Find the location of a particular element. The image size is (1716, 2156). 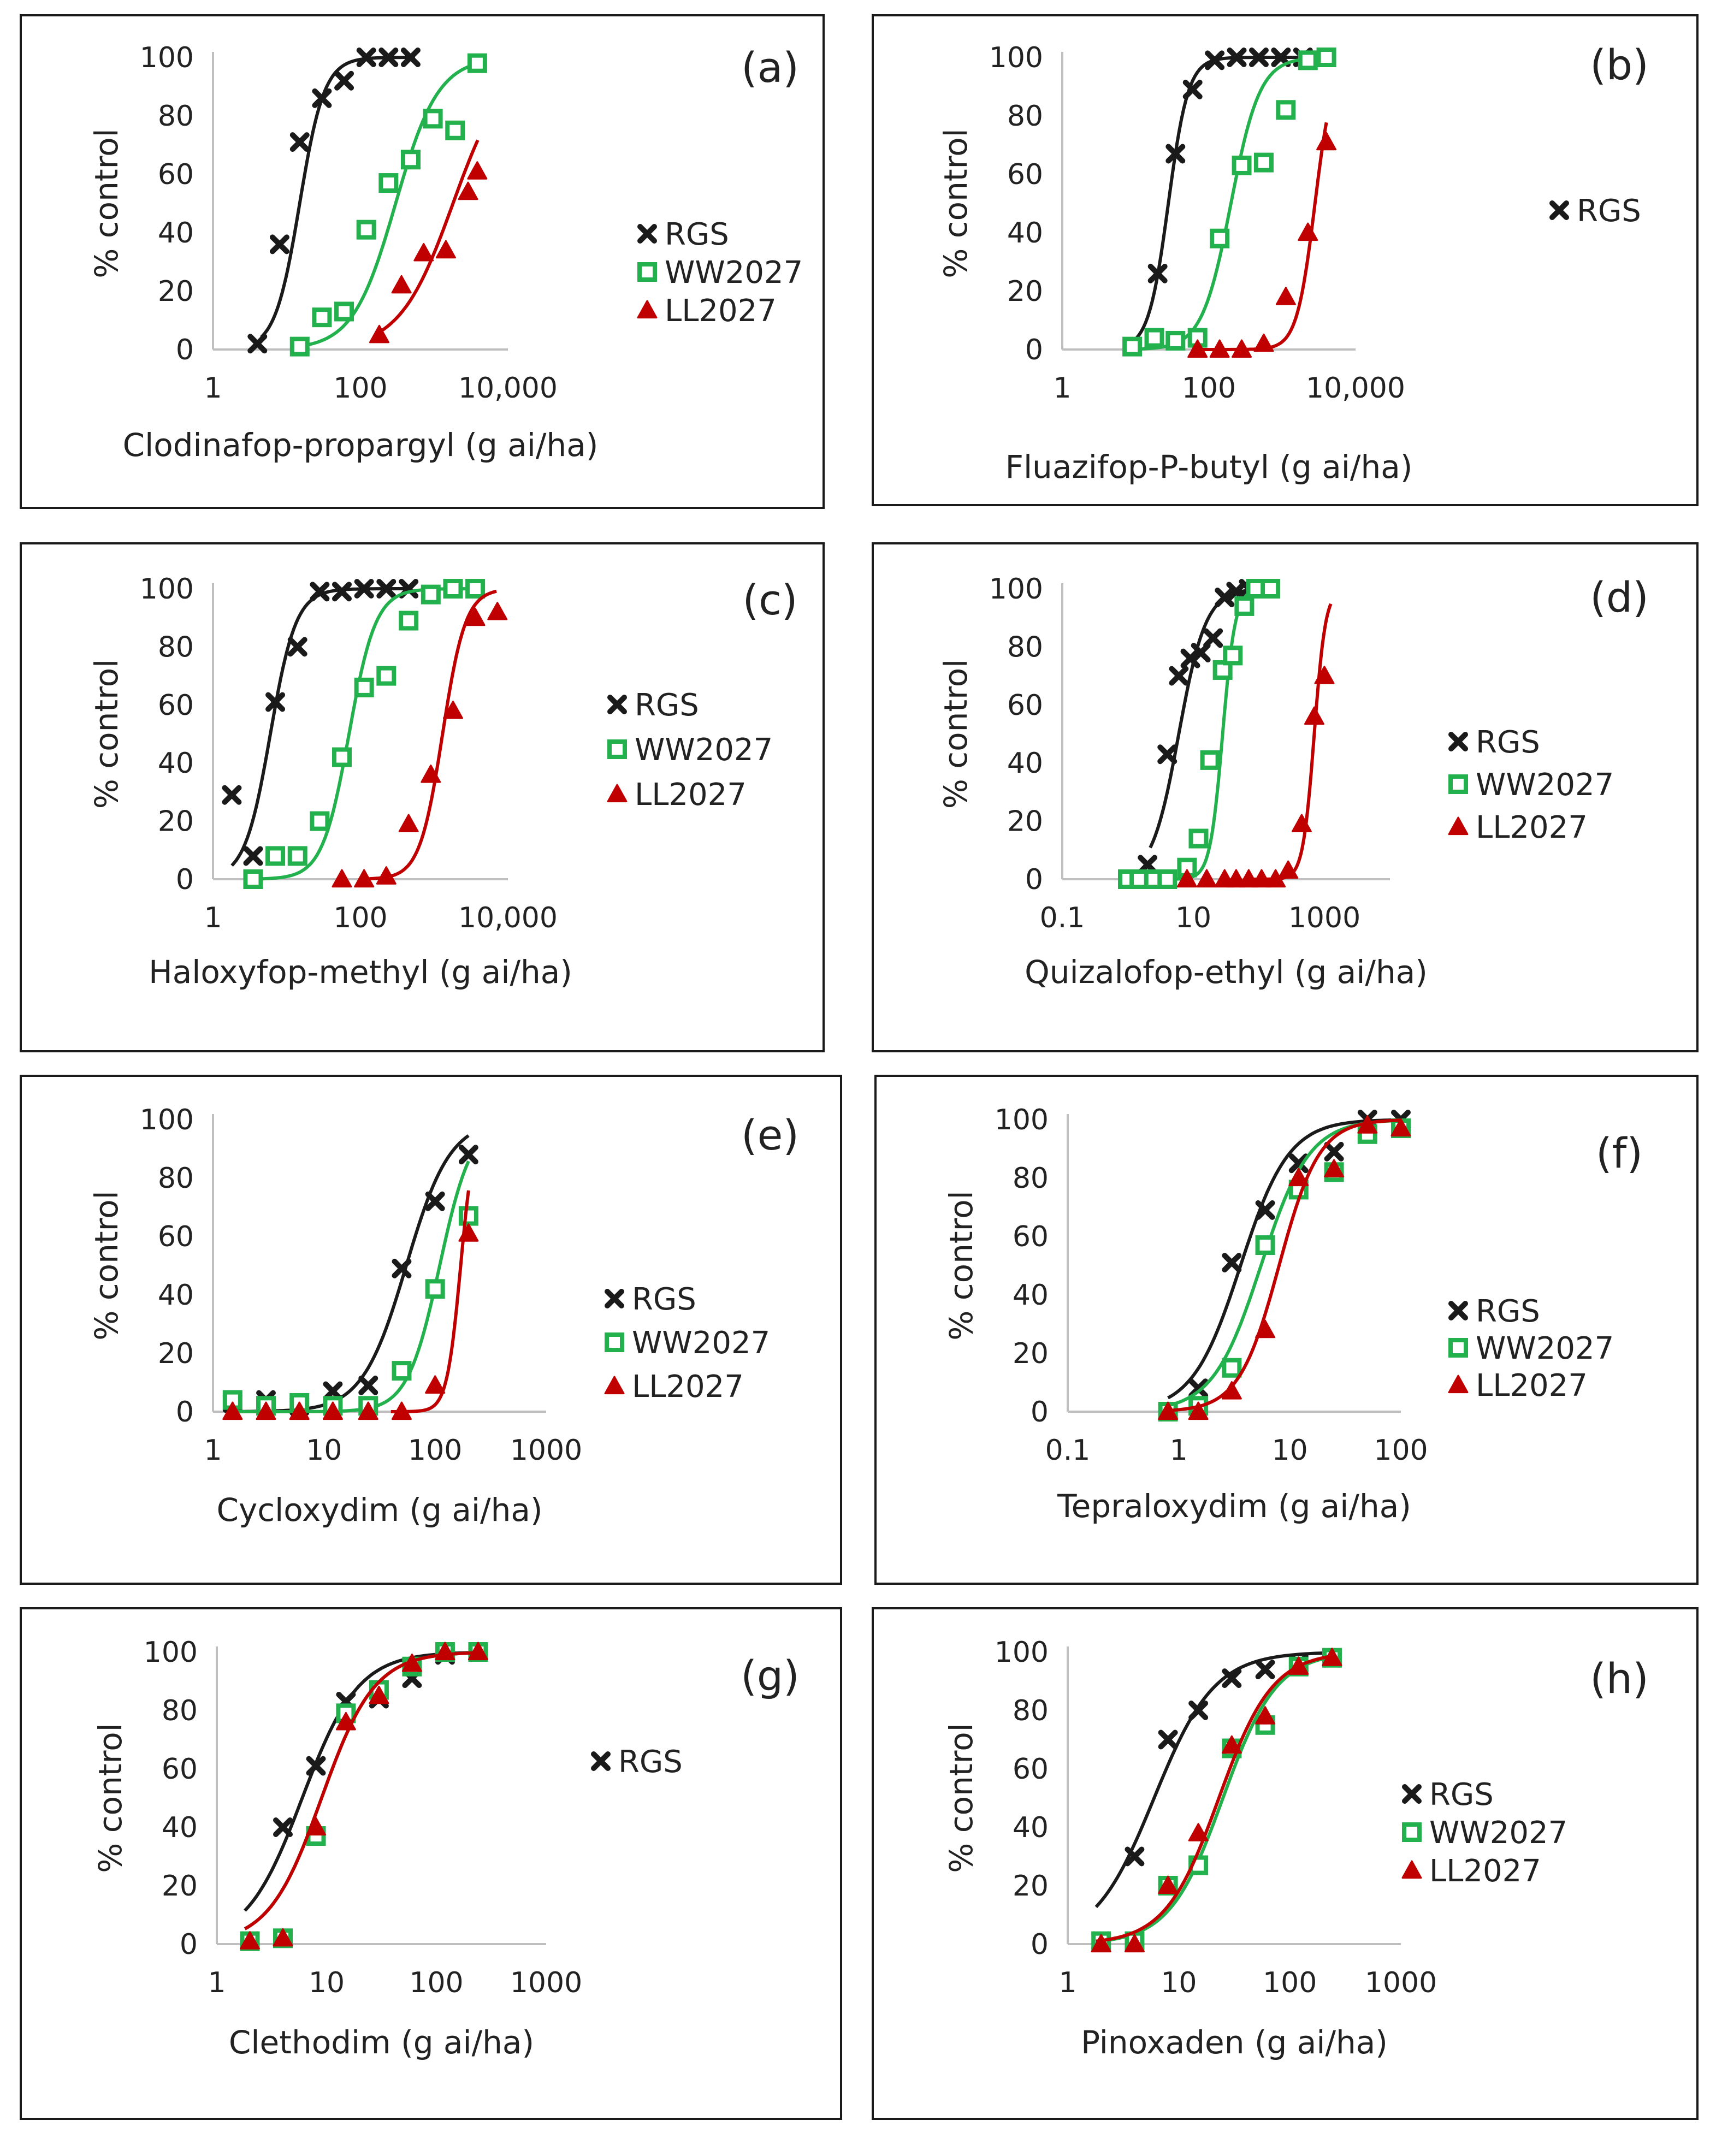

x-tick-label: 10,000 is located at coordinates (508, 918).